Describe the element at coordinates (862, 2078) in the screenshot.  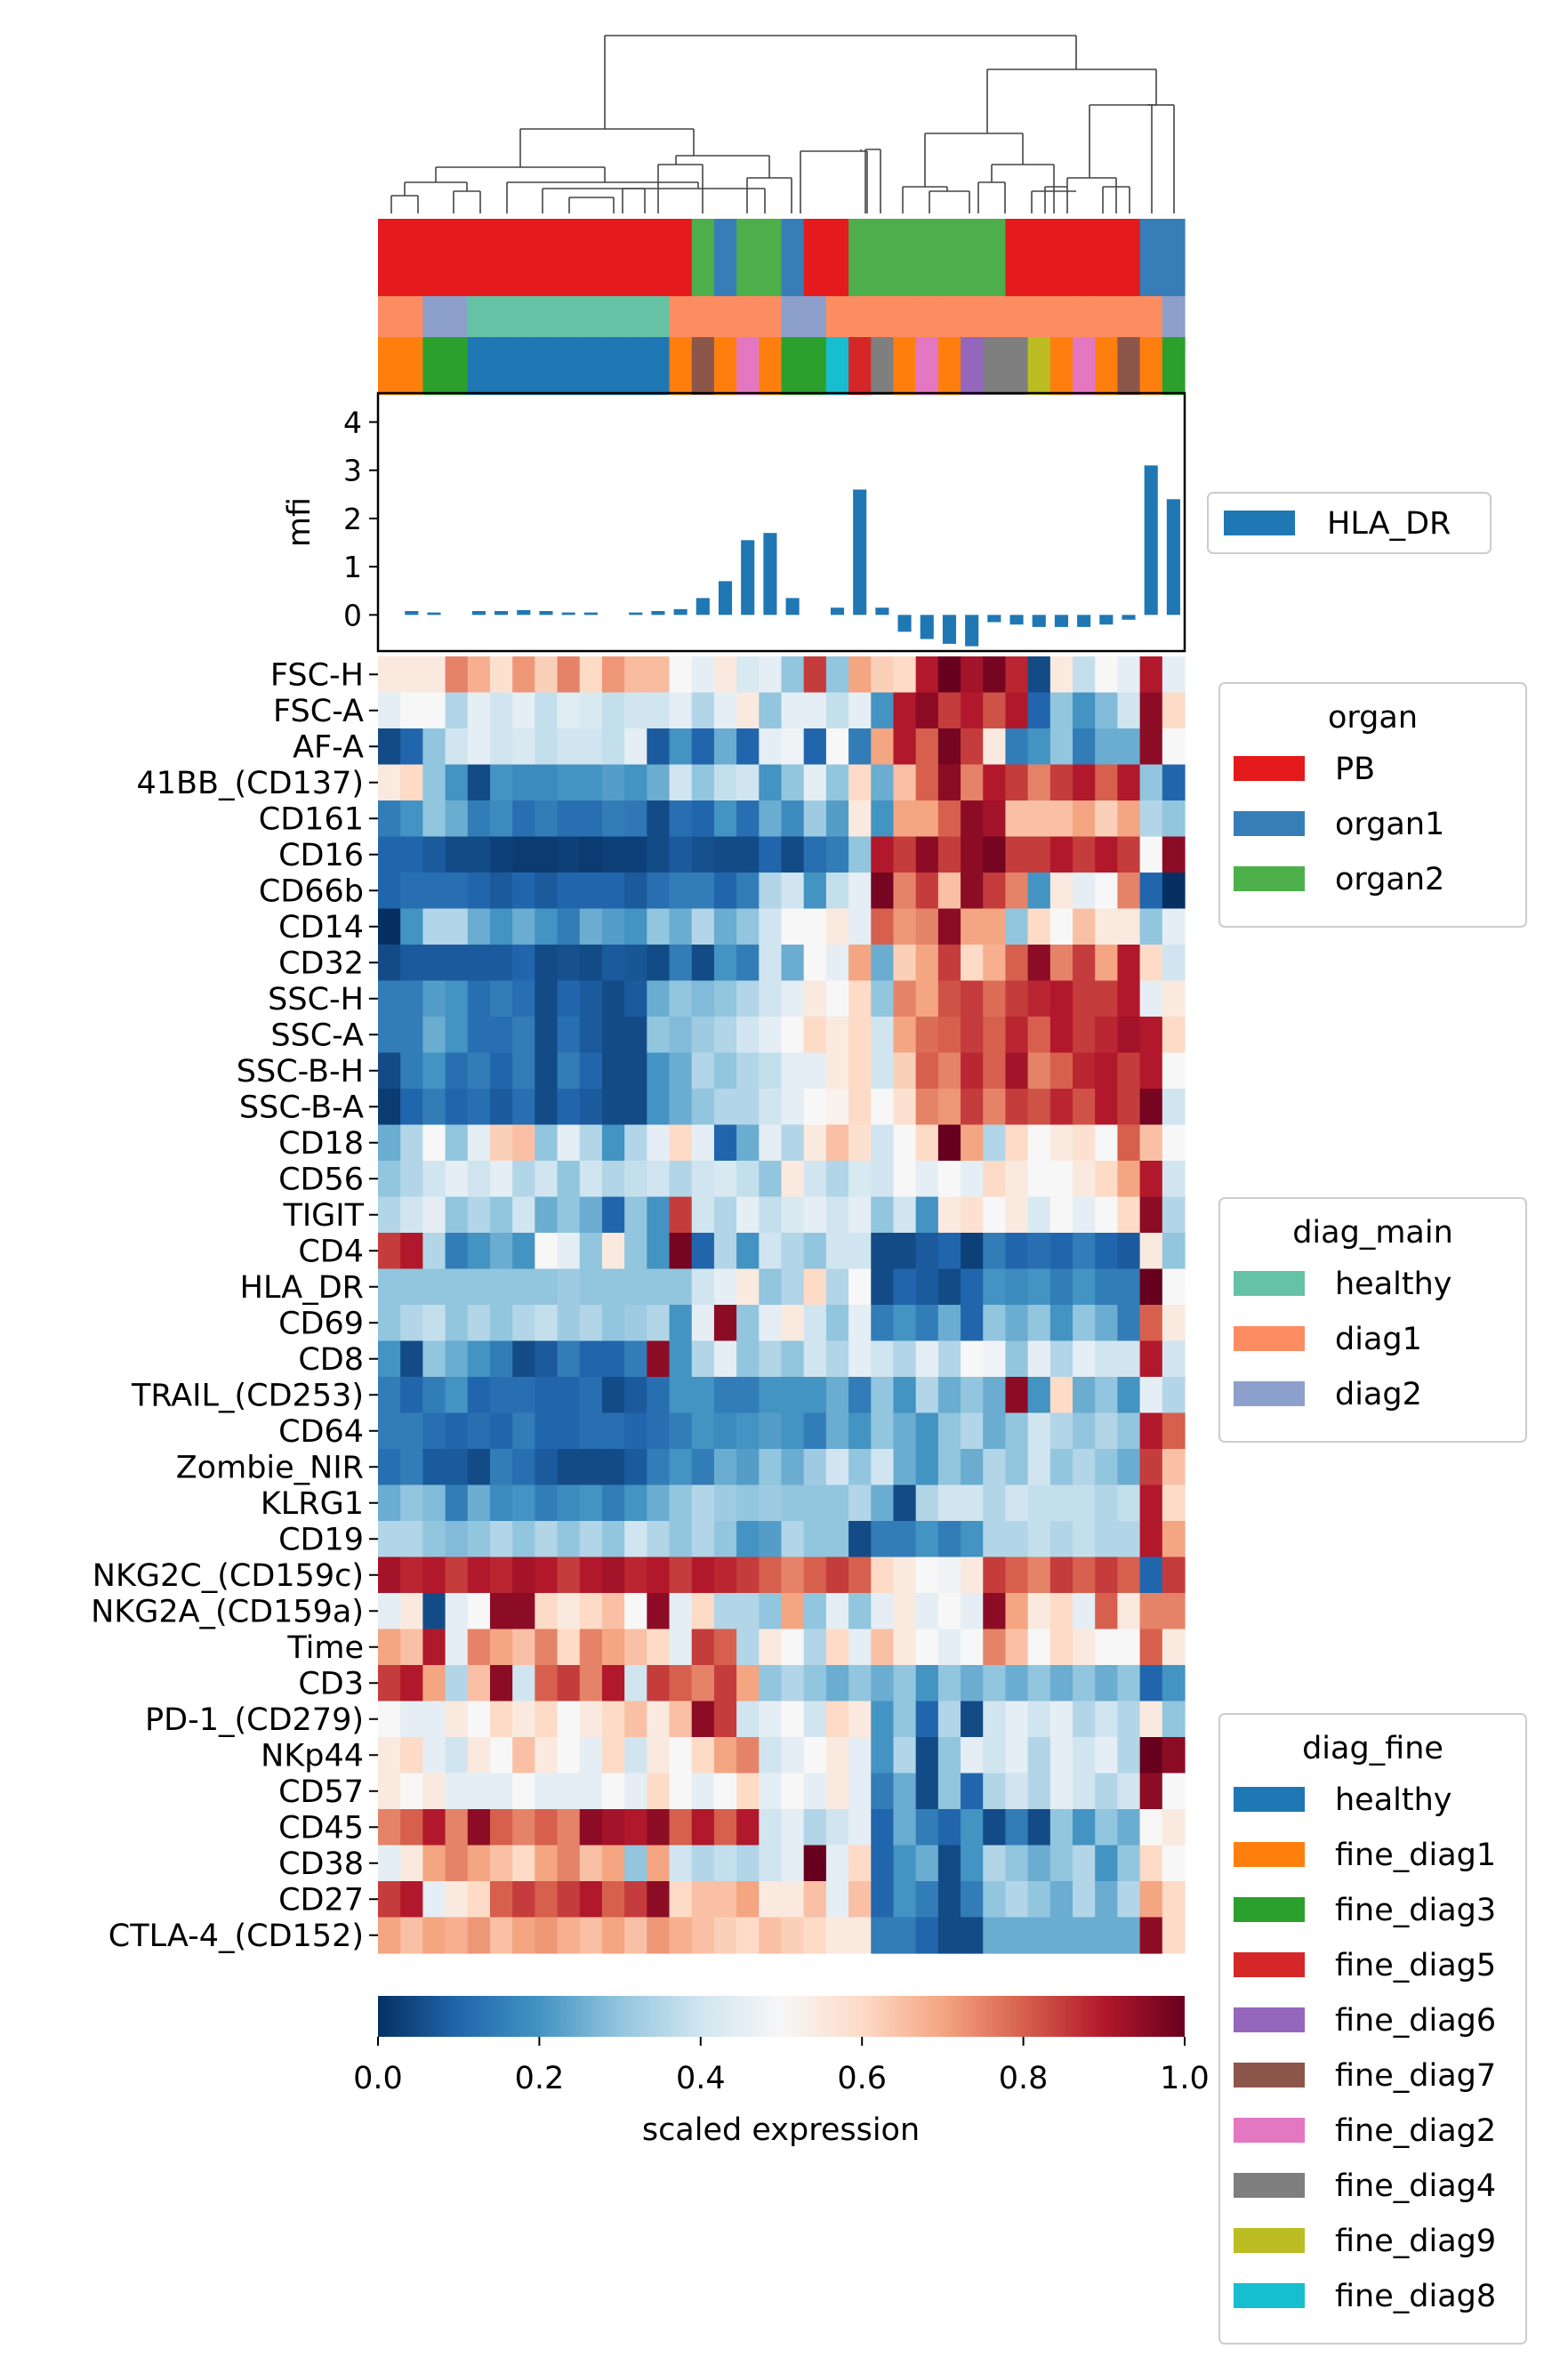
I see `colorbar-tick-label: 0.6` at that location.